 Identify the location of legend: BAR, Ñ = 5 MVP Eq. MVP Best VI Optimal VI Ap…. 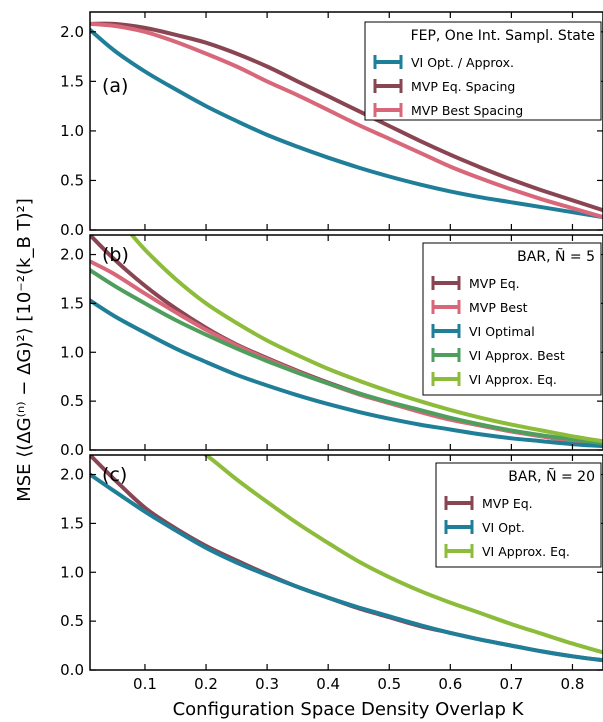
(512, 319).